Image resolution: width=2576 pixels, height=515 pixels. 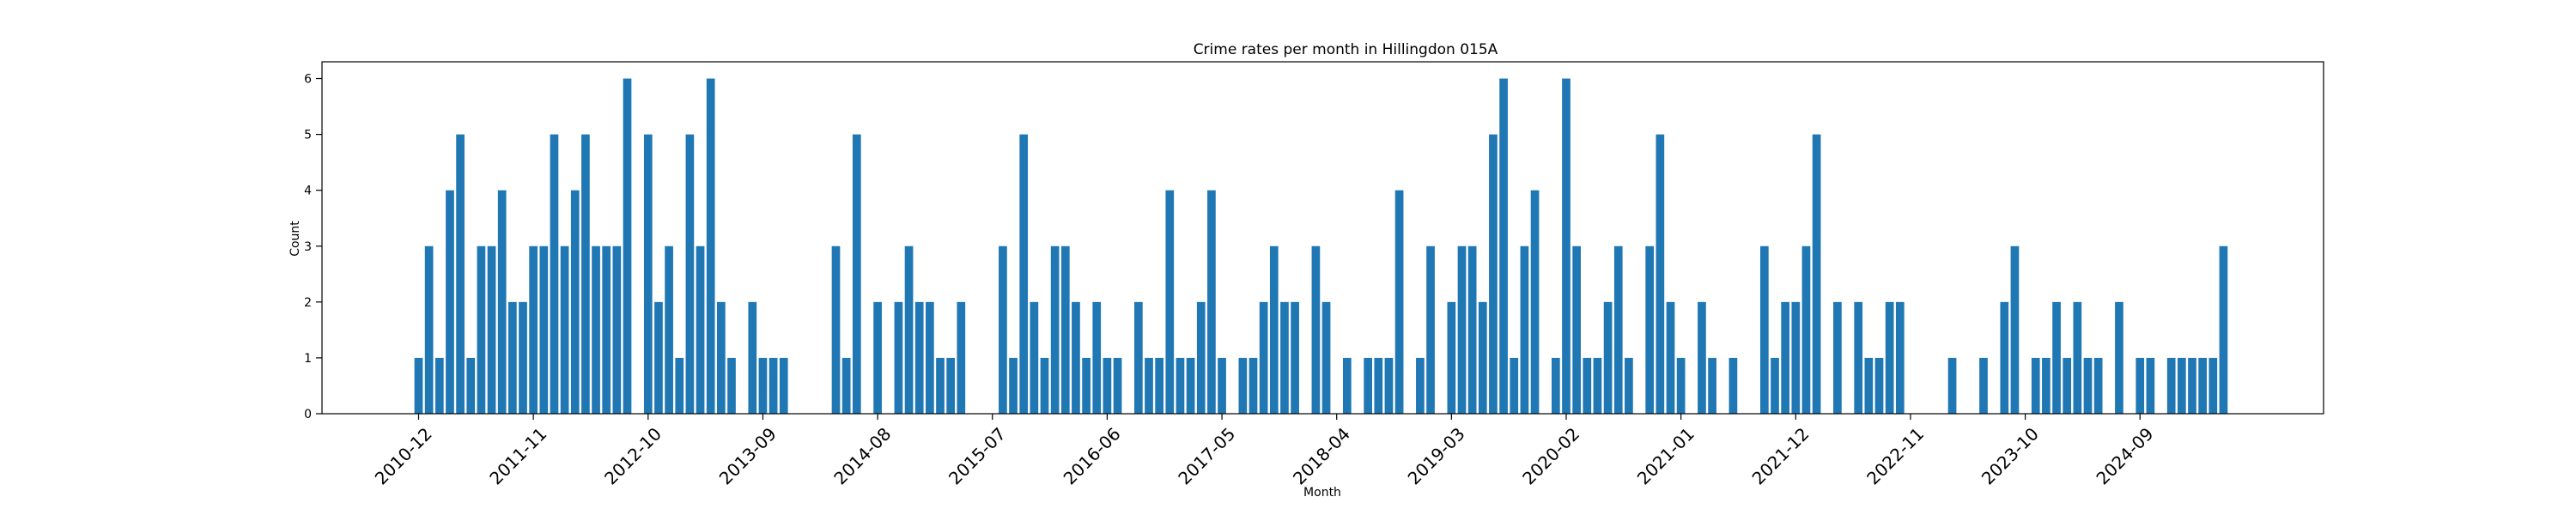 I want to click on y-tick-label: 3, so click(x=308, y=247).